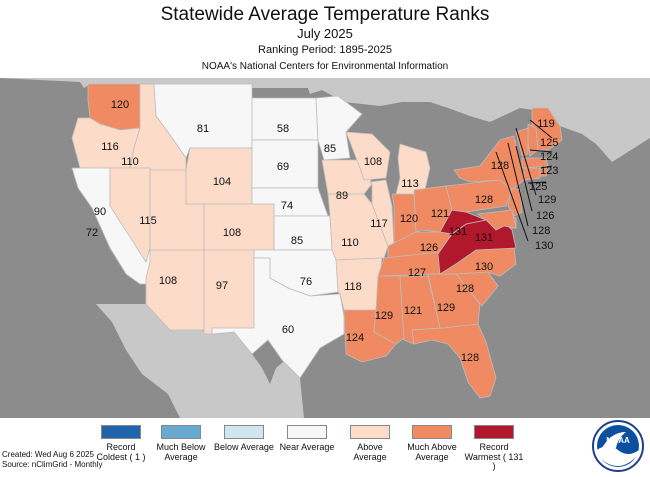 This screenshot has width=650, height=477. I want to click on rank-label-nh: 125, so click(549, 143).